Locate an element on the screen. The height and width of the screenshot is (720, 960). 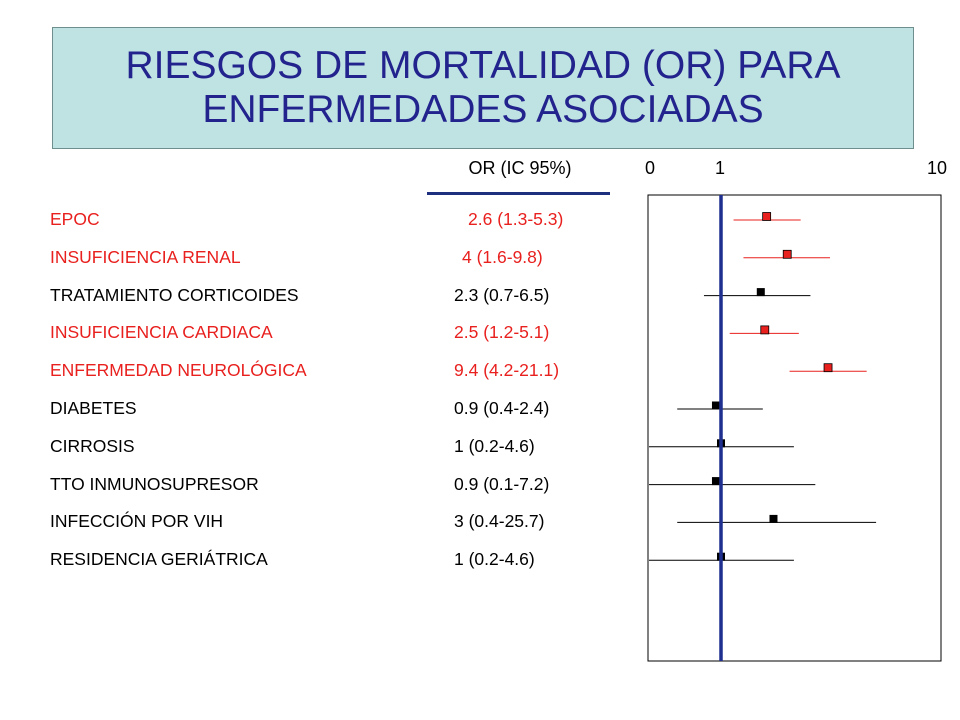
row-label: TRATAMIENTO CORTICOIDES is located at coordinates (174, 294).